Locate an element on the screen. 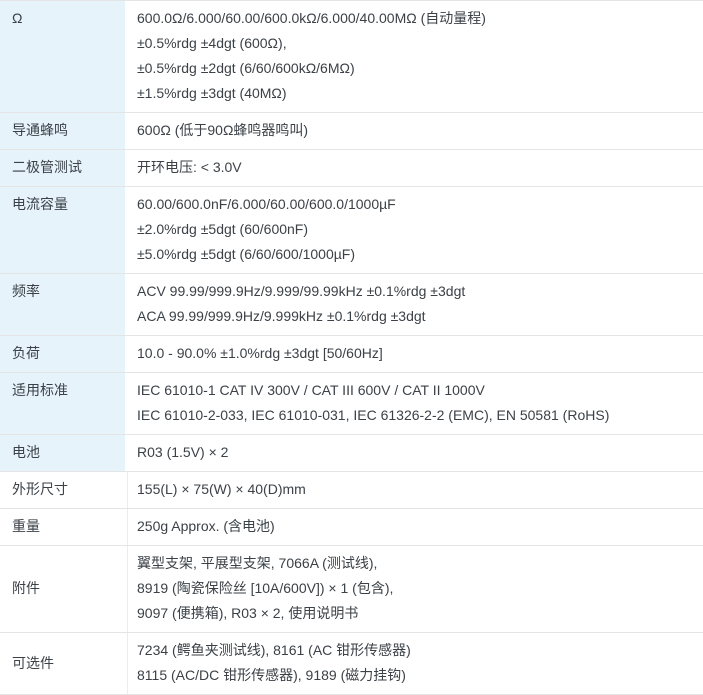 Image resolution: width=703 pixels, height=695 pixels. spec-row: 二极管测试 开环电压: < 3.0V is located at coordinates (351, 167).